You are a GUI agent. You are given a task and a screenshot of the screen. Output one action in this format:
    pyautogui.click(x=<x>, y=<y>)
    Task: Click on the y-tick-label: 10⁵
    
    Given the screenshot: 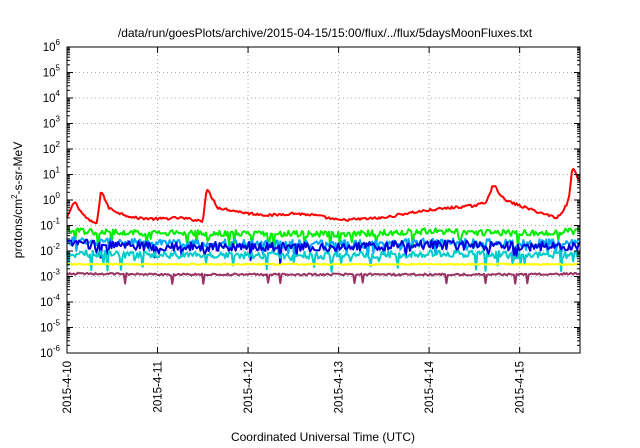 What is the action you would take?
    pyautogui.click(x=52, y=72)
    